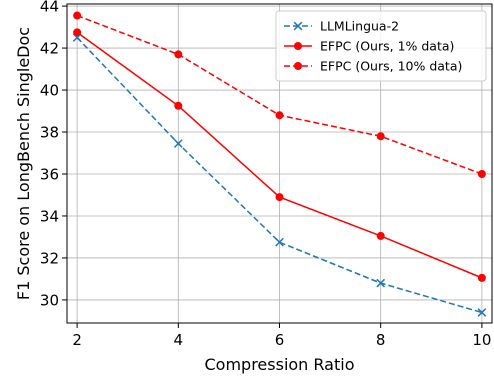  I want to click on y-axis-label: F1 Score on LongBench SingleDoc, so click(23, 163).